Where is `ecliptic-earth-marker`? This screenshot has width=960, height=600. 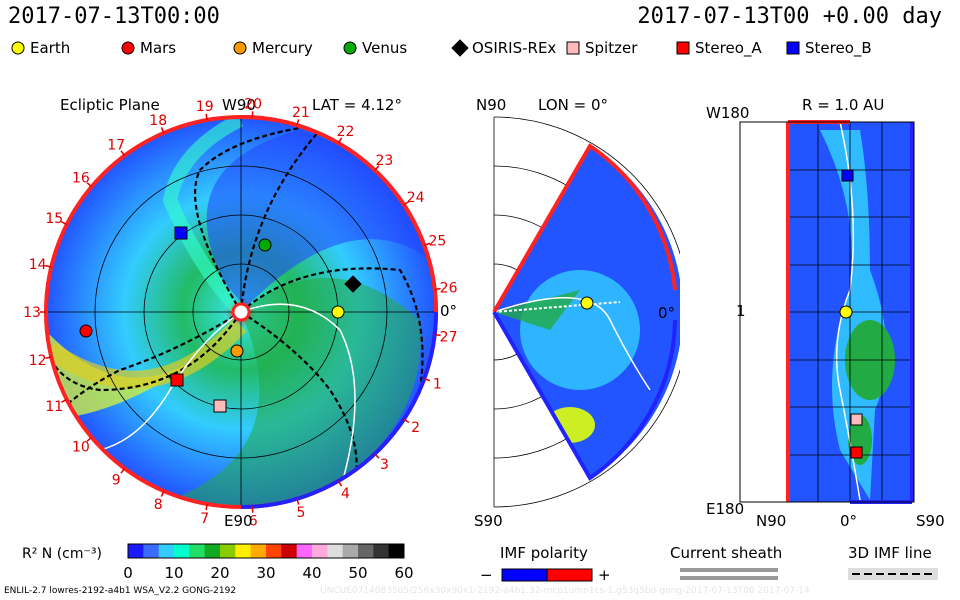 ecliptic-earth-marker is located at coordinates (338, 312).